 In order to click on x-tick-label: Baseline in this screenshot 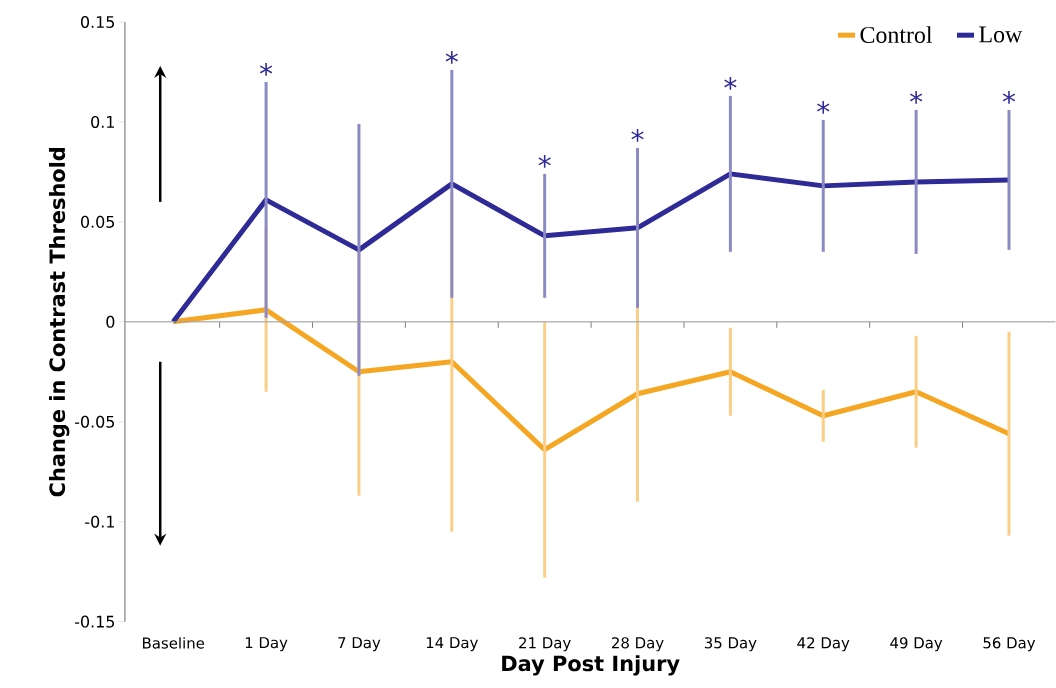, I will do `click(174, 643)`.